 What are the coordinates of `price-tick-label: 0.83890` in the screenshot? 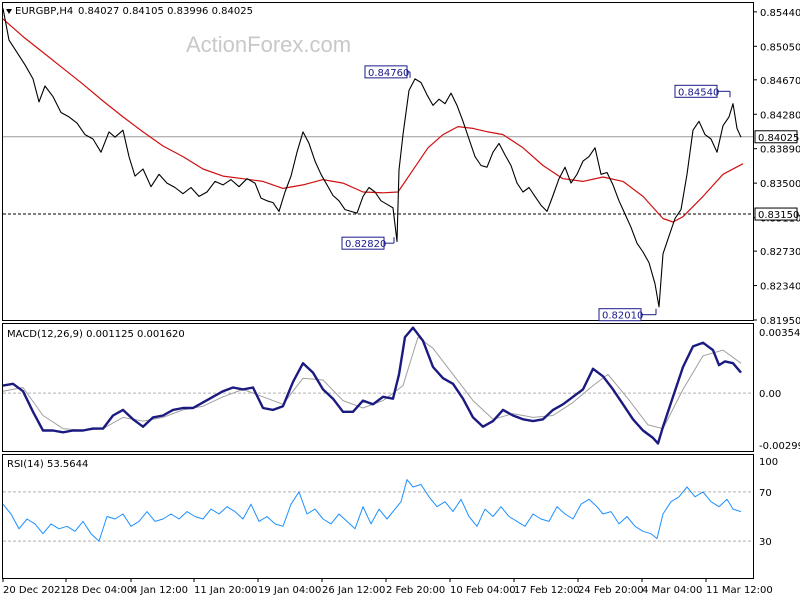 It's located at (780, 150).